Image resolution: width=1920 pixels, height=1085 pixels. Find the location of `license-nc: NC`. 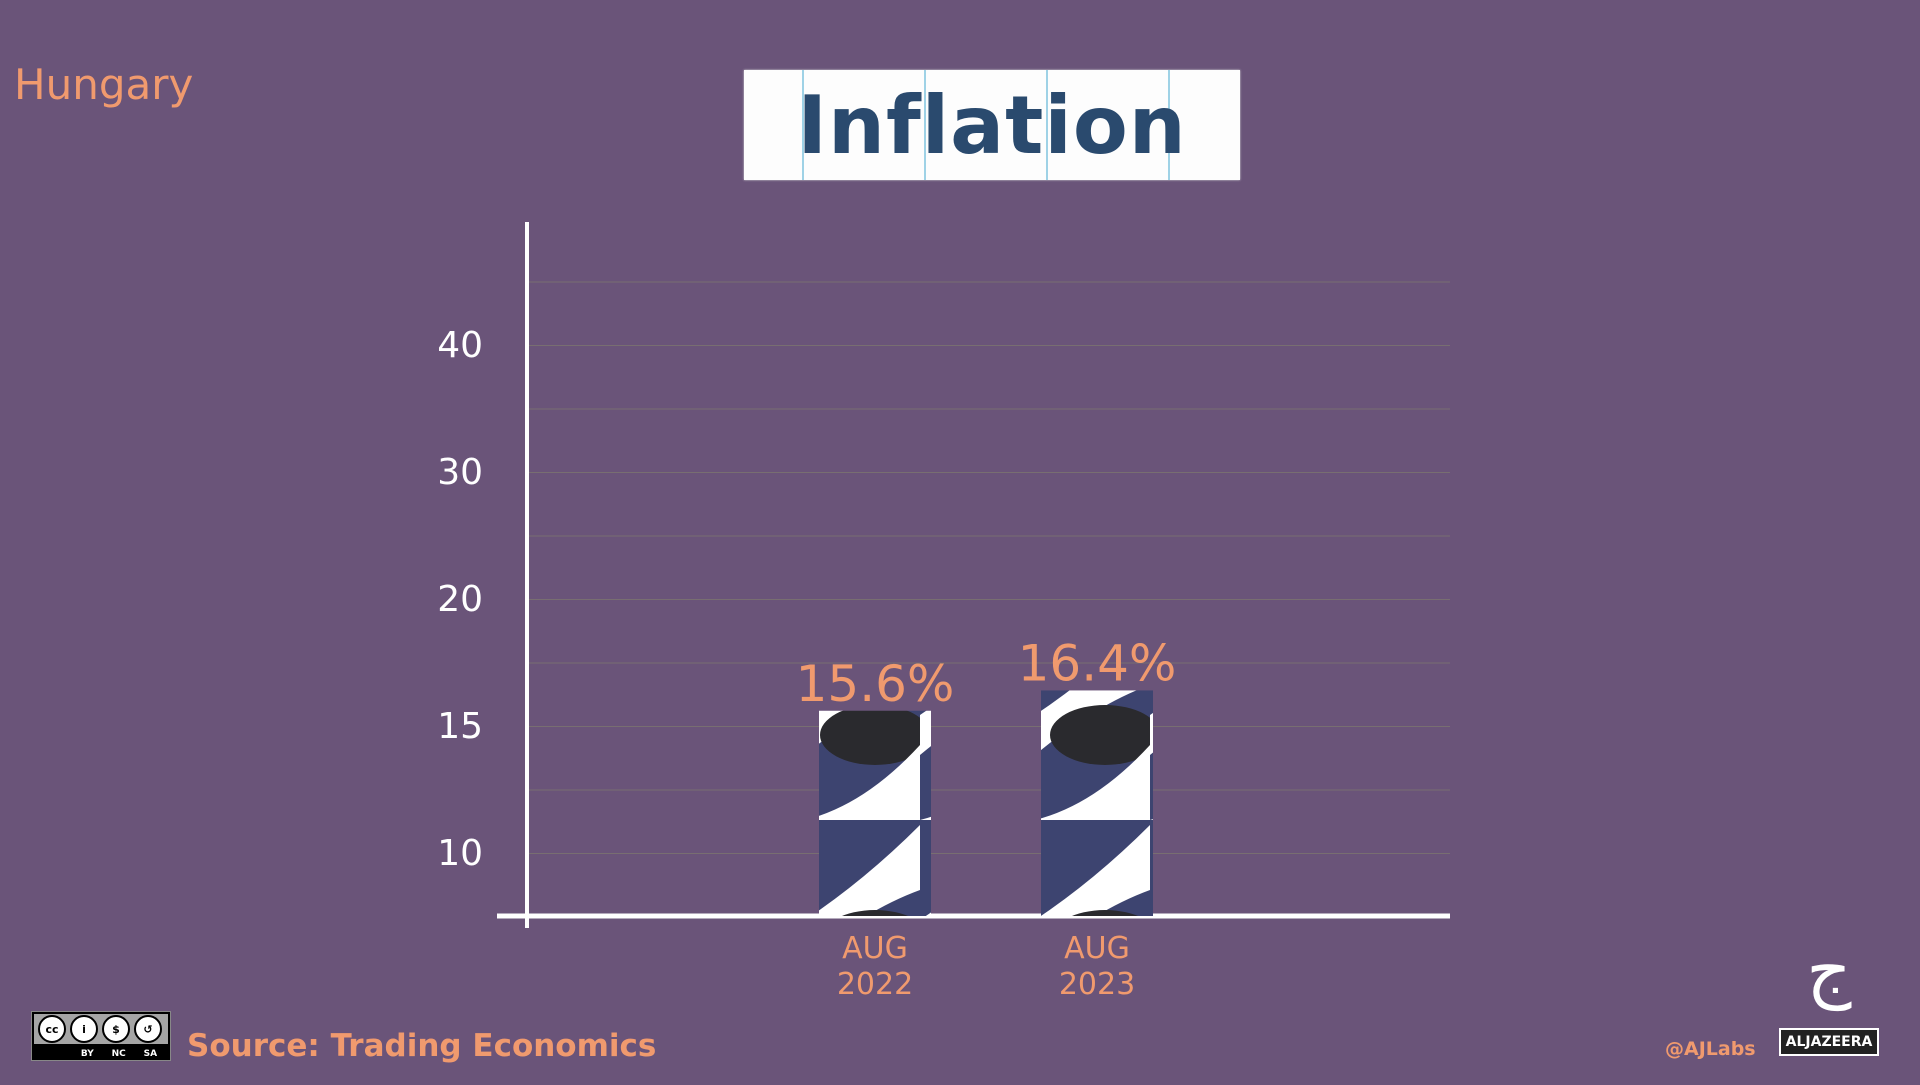

license-nc: NC is located at coordinates (118, 1054).